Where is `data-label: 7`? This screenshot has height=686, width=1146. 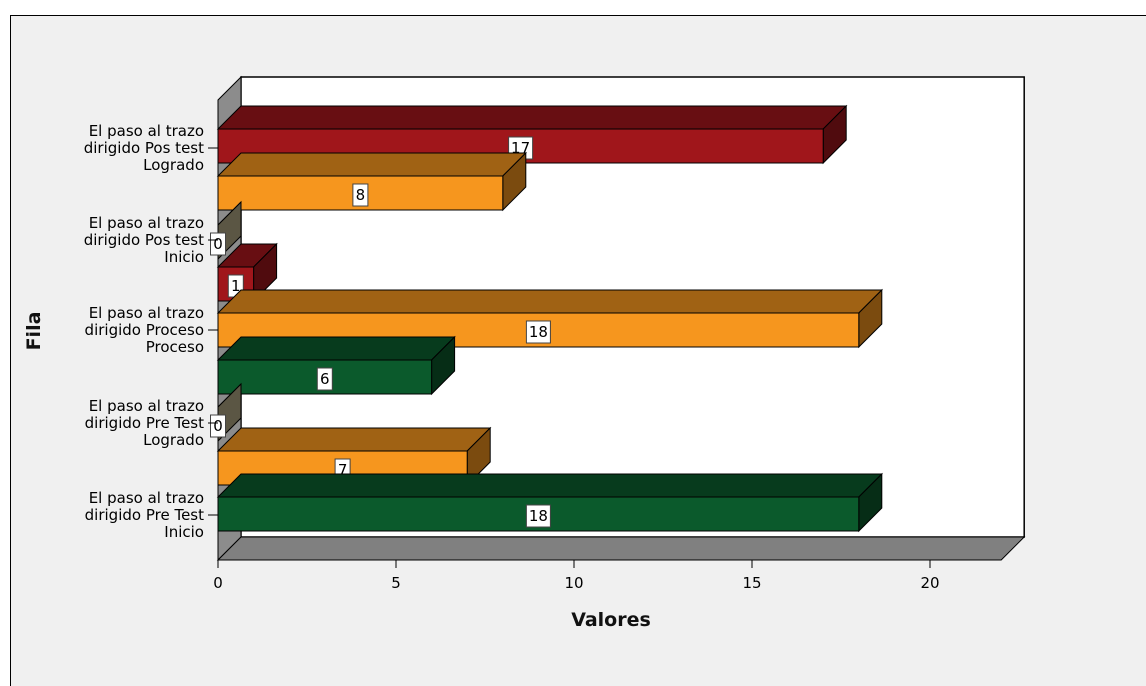
data-label: 7 is located at coordinates (343, 470).